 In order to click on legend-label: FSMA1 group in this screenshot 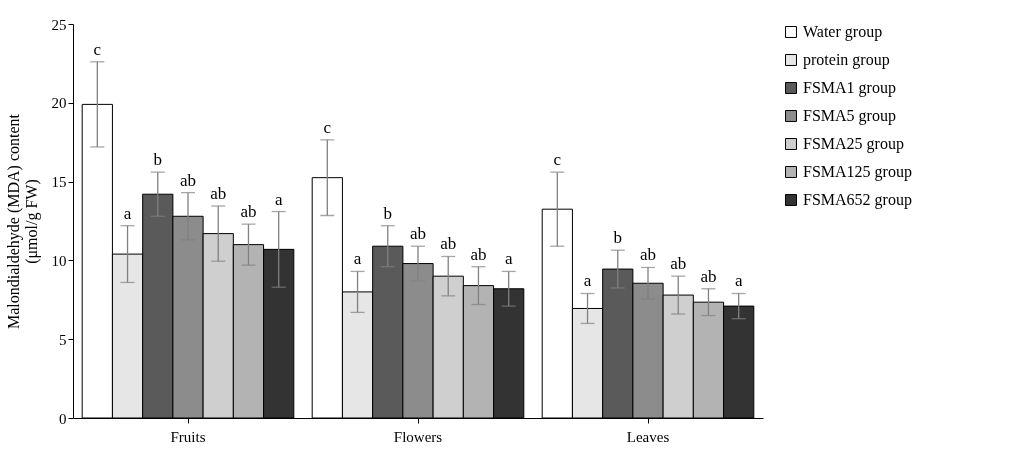, I will do `click(849, 88)`.